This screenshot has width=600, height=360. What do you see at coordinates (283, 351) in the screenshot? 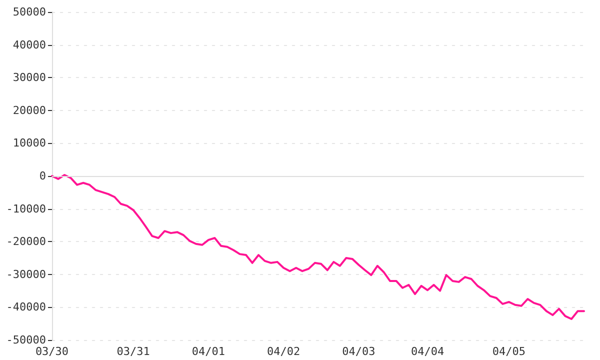
I see `x-tick-label: 04/02` at bounding box center [283, 351].